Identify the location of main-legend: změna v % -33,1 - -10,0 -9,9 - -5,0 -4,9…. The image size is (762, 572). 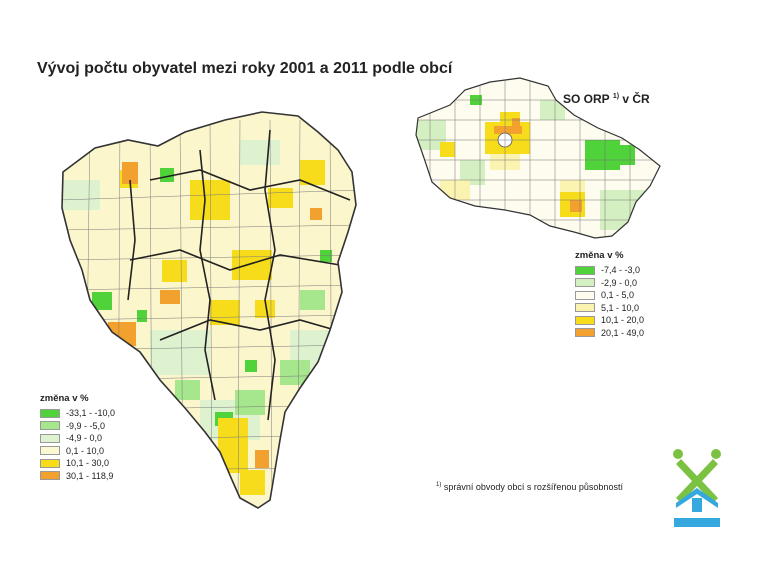
(77, 437).